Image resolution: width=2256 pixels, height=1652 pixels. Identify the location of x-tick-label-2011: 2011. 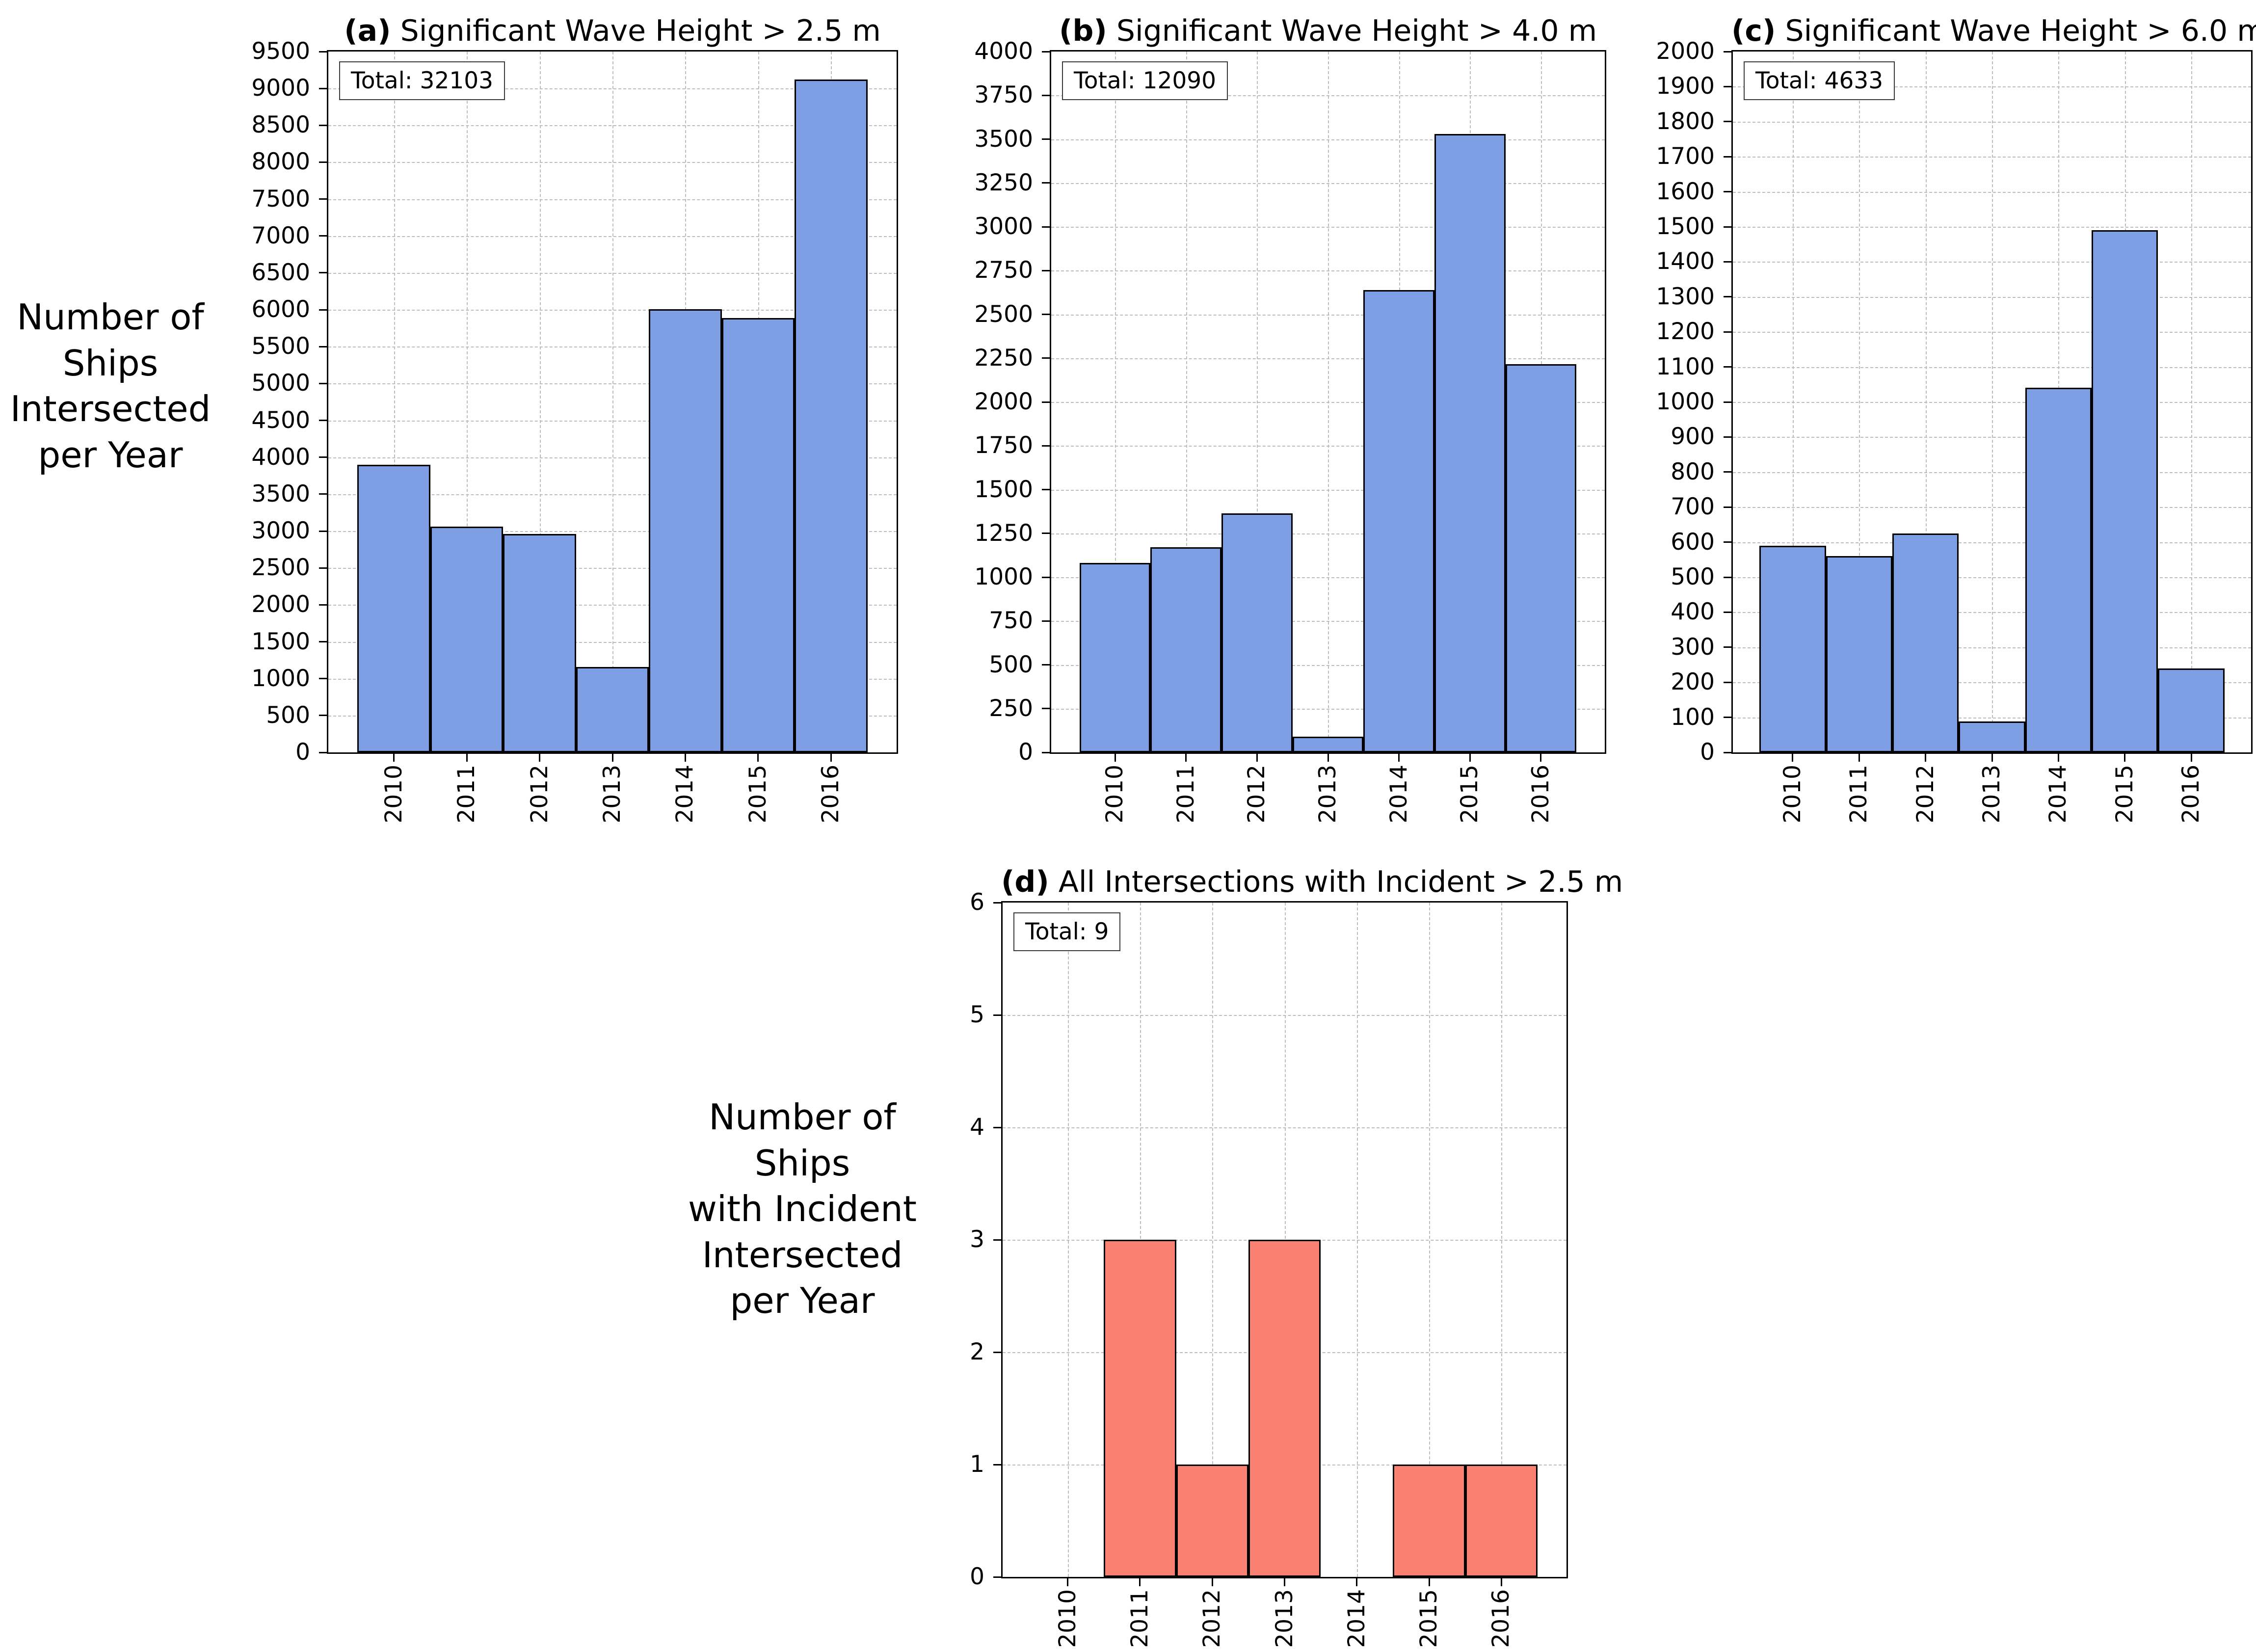
(1139, 1618).